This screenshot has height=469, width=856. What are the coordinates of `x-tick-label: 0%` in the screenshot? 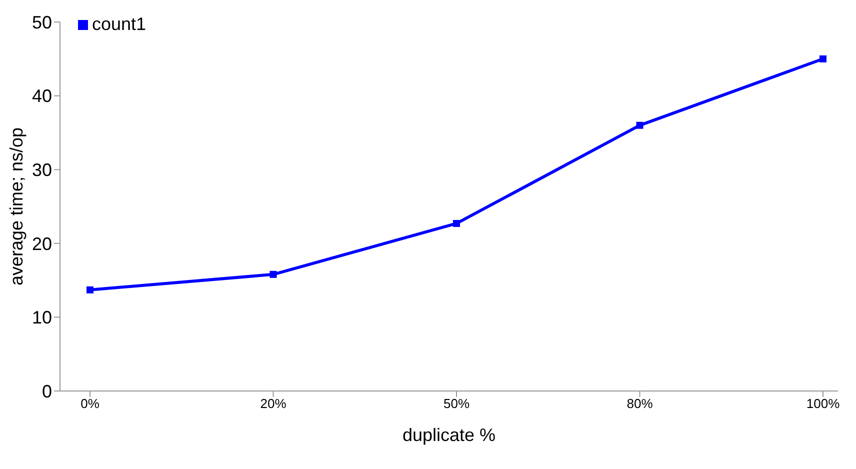 It's located at (90, 404).